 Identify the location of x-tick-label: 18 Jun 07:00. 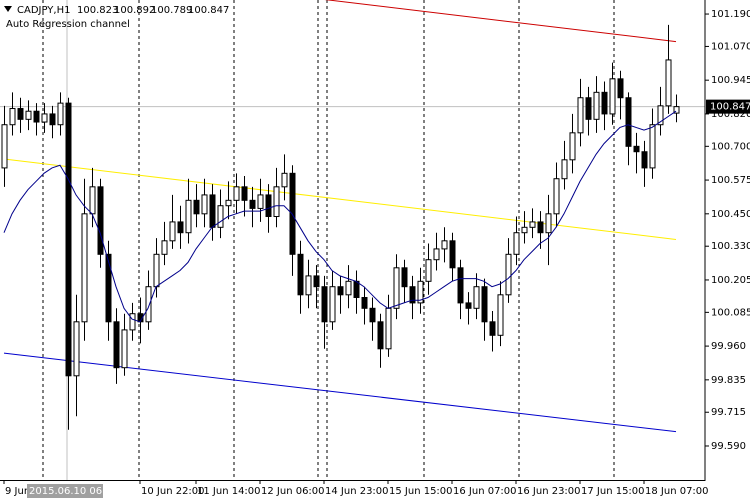
(677, 491).